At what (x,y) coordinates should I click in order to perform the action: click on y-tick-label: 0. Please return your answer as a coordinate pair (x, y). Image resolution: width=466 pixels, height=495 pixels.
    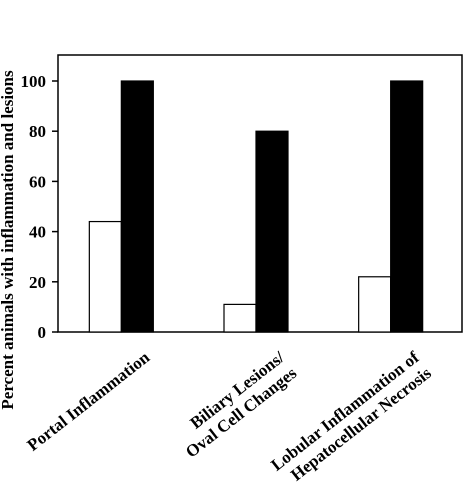
    Looking at the image, I should click on (42, 332).